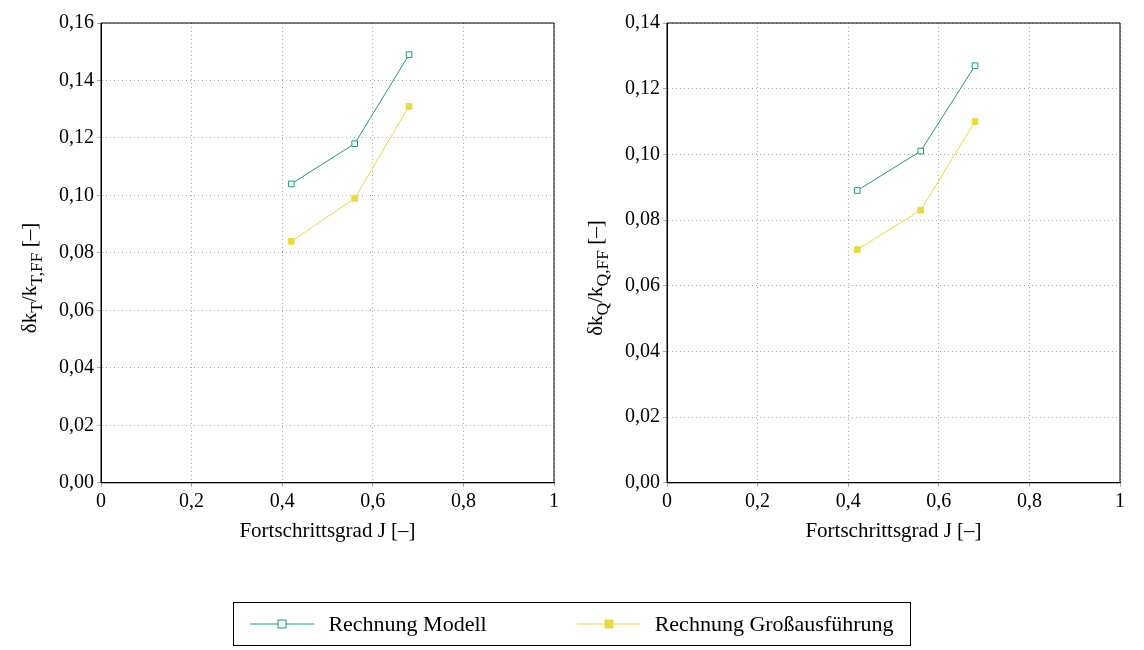  Describe the element at coordinates (76, 21) in the screenshot. I see `y-tick-label: 0,16` at that location.